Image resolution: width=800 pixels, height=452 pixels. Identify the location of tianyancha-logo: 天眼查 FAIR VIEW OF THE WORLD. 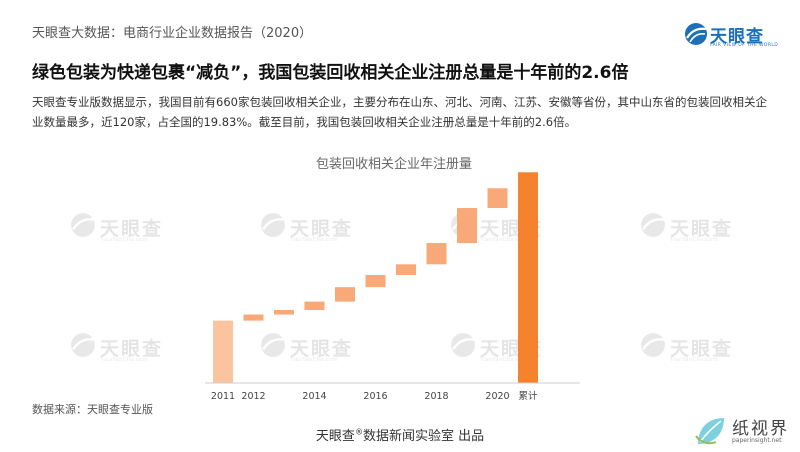
(734, 36).